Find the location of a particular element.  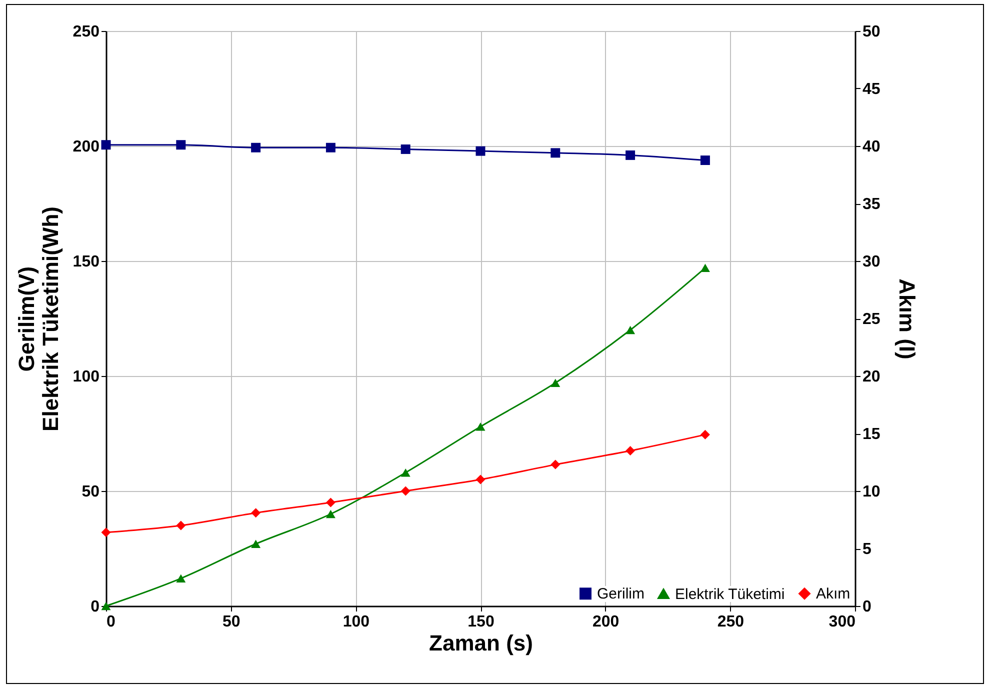

x-tick-label: 250 is located at coordinates (730, 622).